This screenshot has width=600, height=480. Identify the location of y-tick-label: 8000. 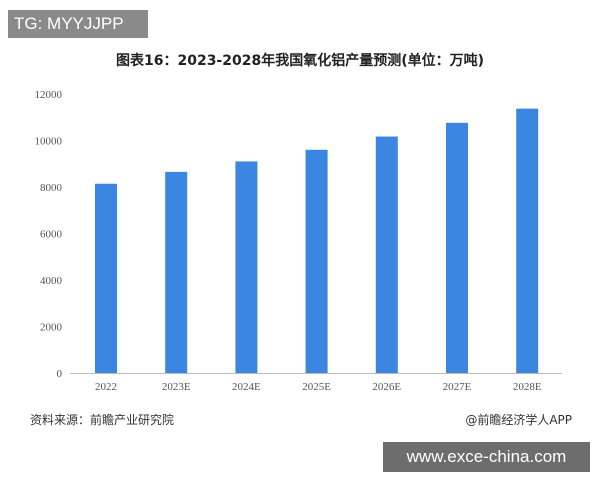
(51, 188).